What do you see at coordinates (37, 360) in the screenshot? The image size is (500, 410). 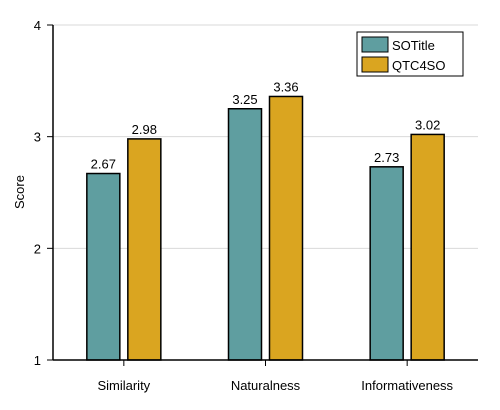 I see `y-tick-label: 1` at bounding box center [37, 360].